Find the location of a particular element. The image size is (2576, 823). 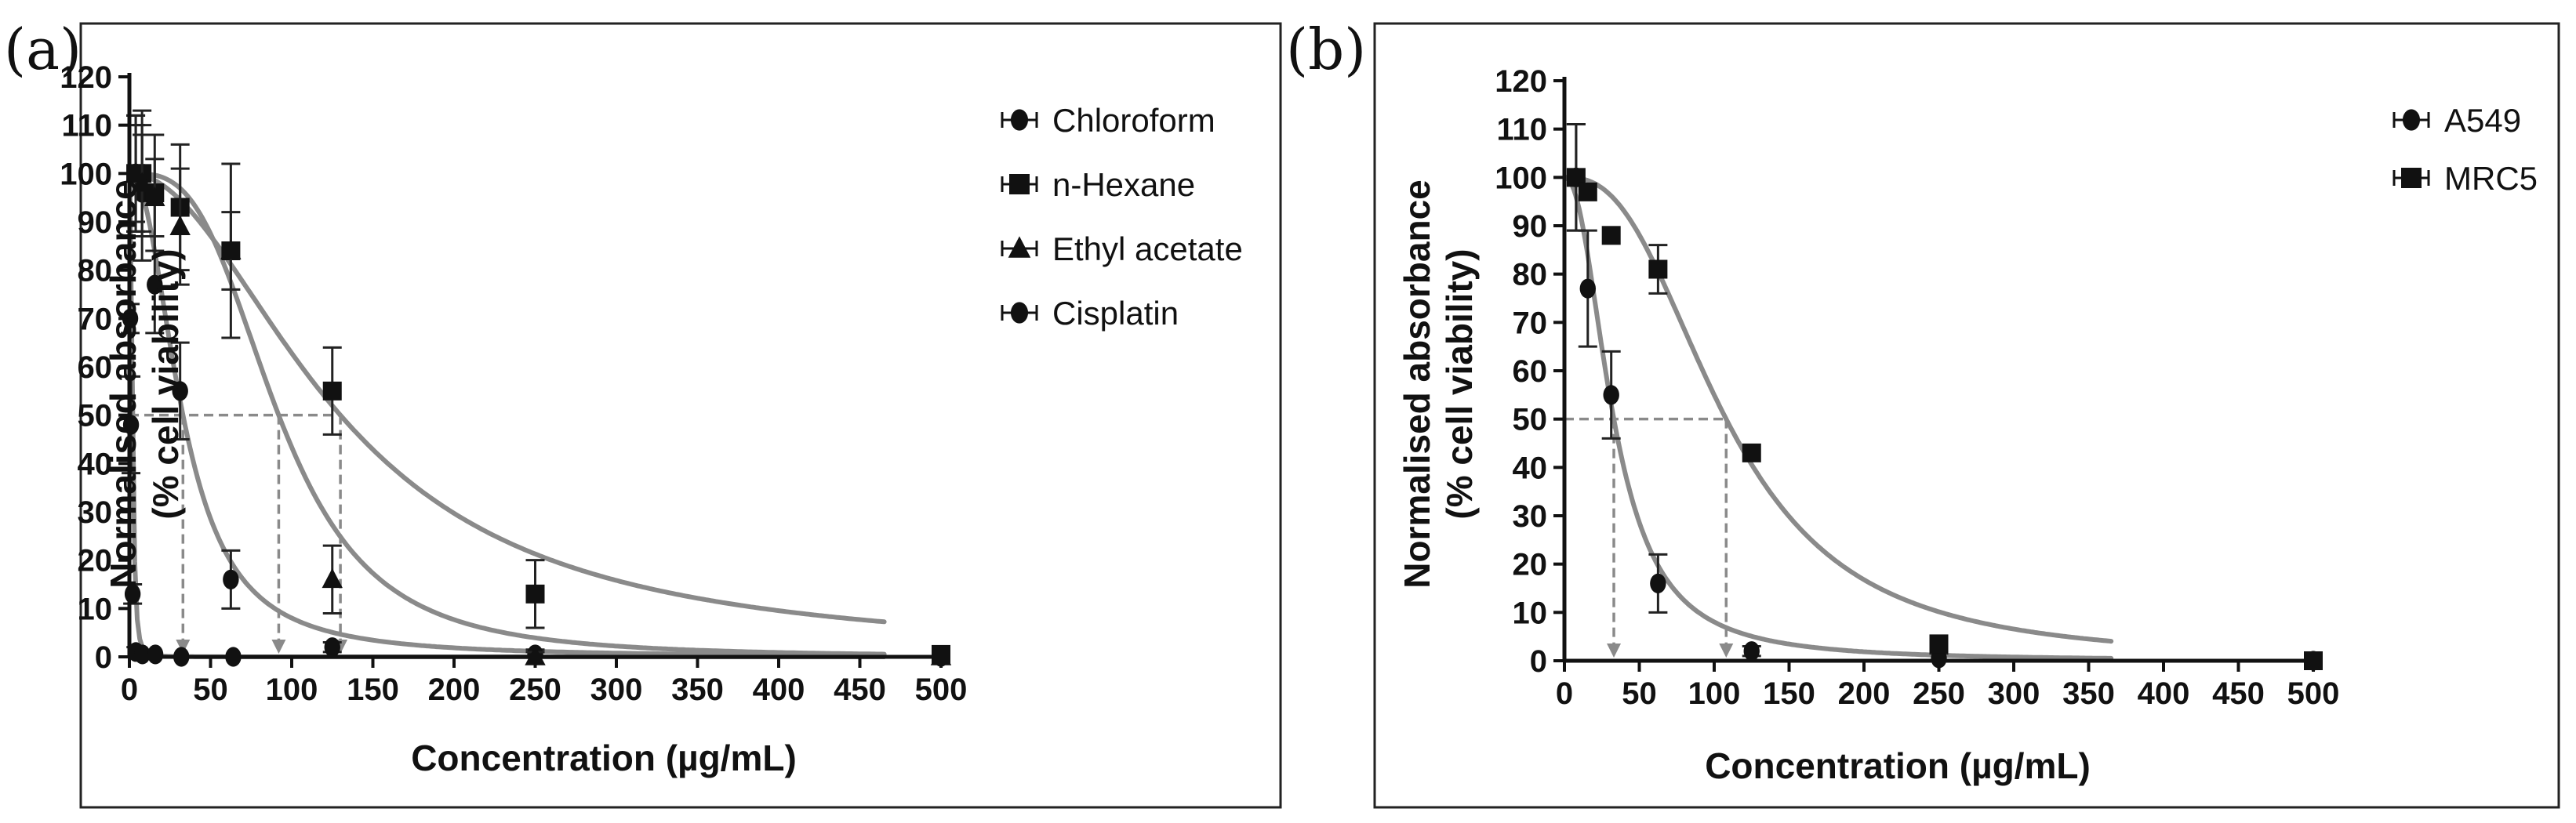

panel-b-y-tick-label: 100 is located at coordinates (1521, 178).